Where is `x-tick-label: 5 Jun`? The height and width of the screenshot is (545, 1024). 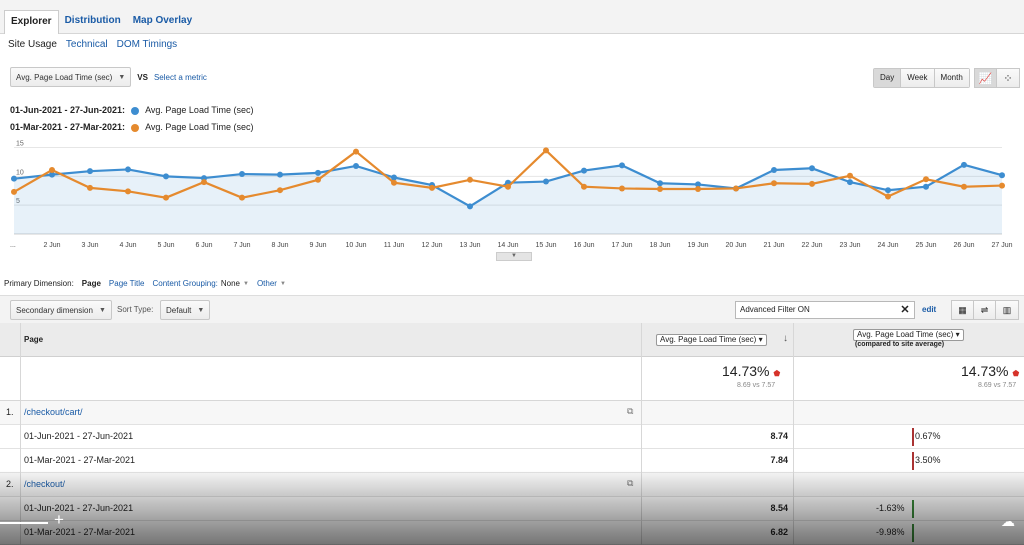
x-tick-label: 5 Jun is located at coordinates (165, 245).